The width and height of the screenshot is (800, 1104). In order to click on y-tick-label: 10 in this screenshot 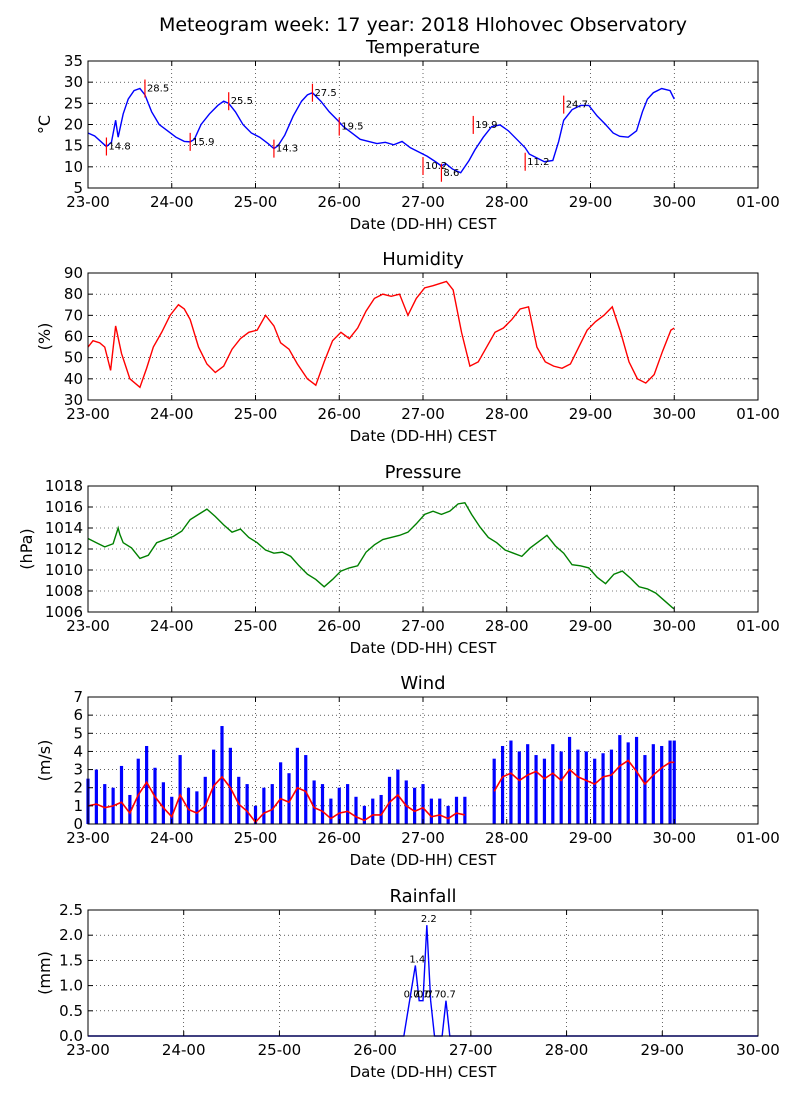, I will do `click(73, 167)`.